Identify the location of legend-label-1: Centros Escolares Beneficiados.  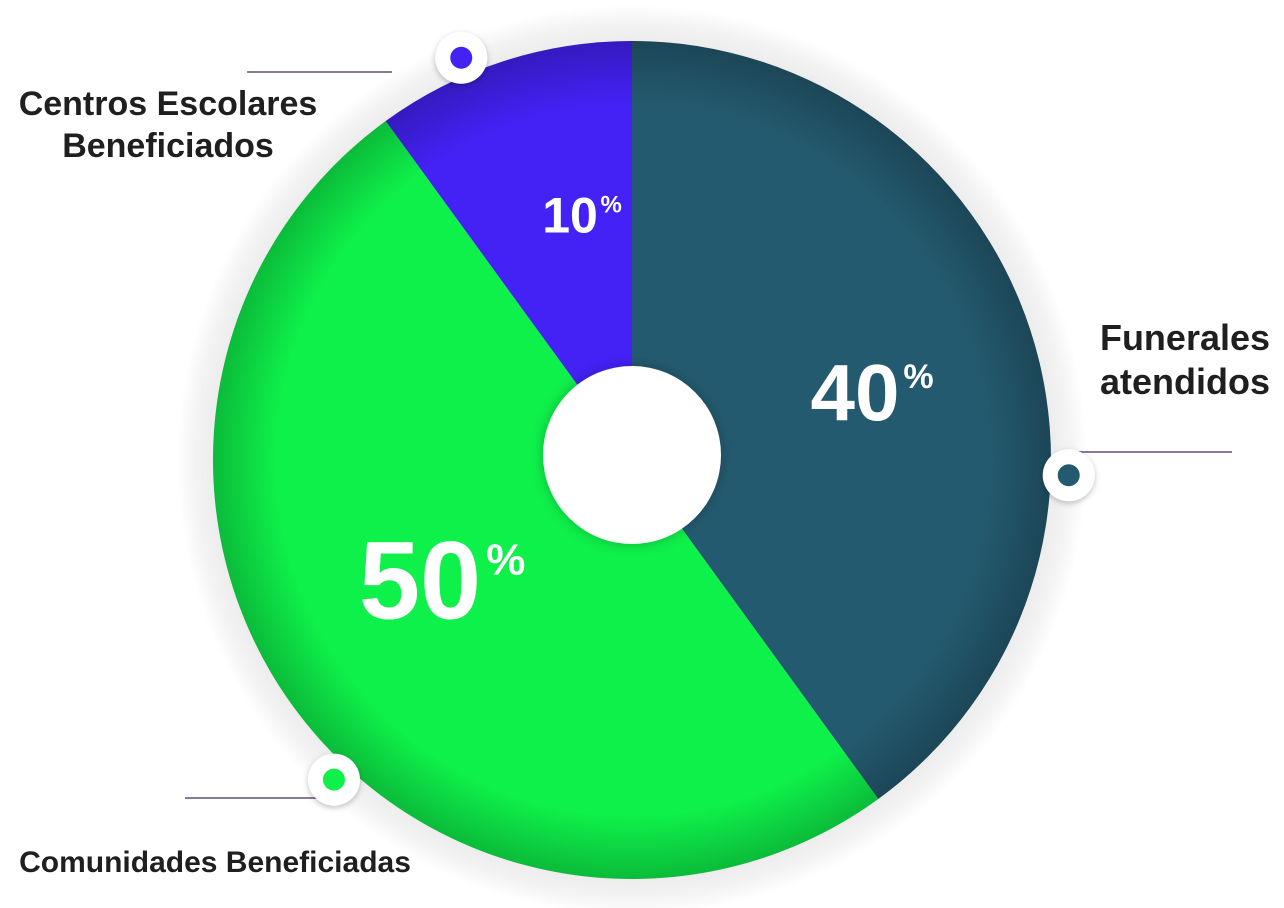
(168, 125).